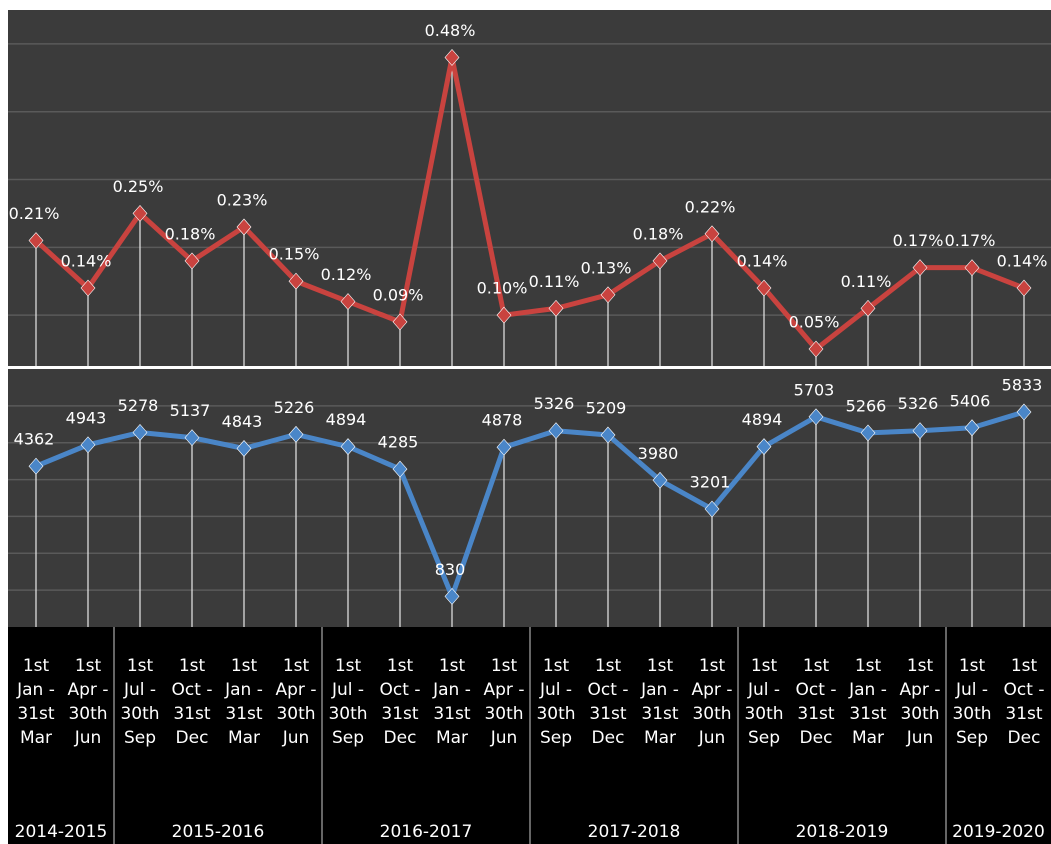 The width and height of the screenshot is (1051, 844). What do you see at coordinates (450, 30) in the screenshot?
I see `data-label: 0.48%` at bounding box center [450, 30].